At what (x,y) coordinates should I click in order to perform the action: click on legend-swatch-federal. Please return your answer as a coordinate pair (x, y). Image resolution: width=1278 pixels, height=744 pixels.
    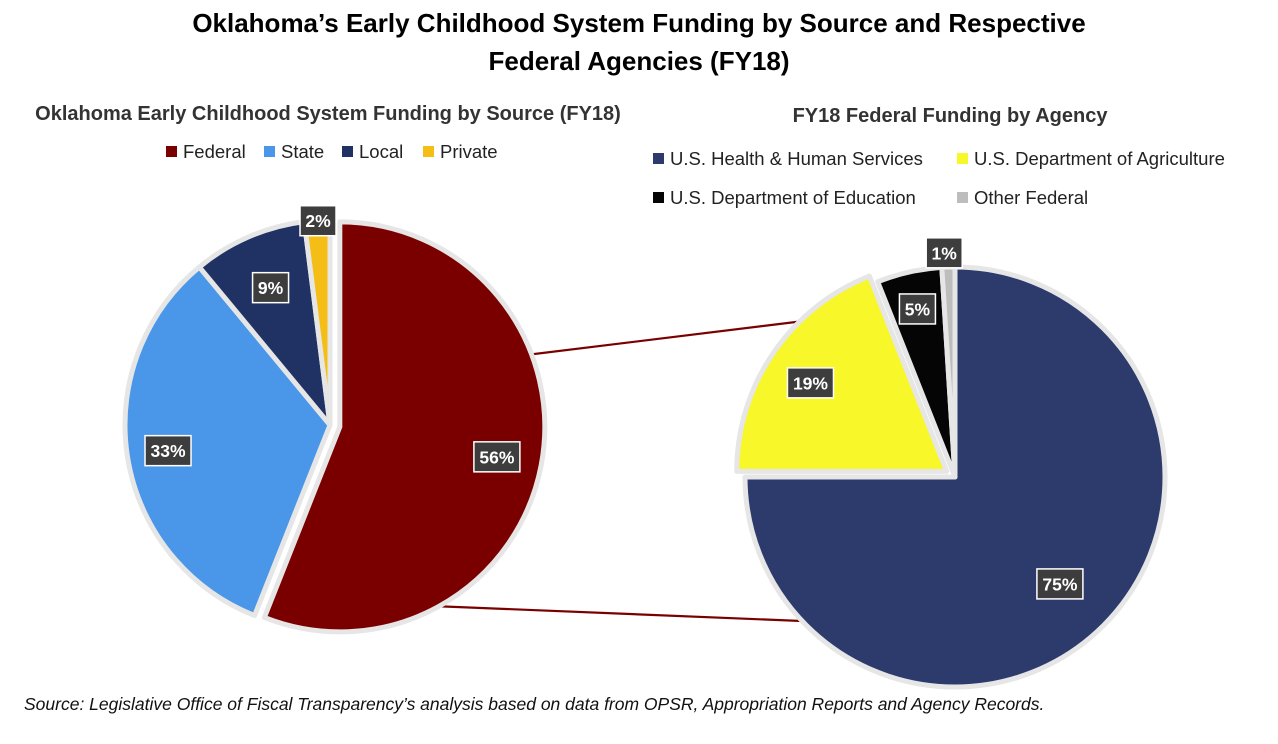
    Looking at the image, I should click on (171, 151).